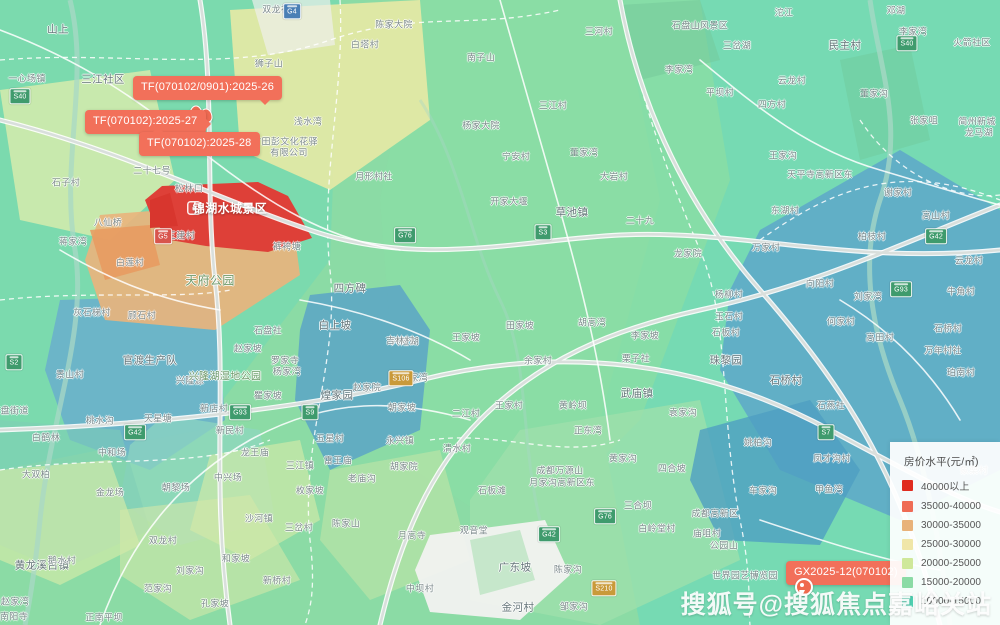 This screenshot has width=1000, height=625. Describe the element at coordinates (951, 582) in the screenshot. I see `legend-range-label: 15000-20000` at that location.